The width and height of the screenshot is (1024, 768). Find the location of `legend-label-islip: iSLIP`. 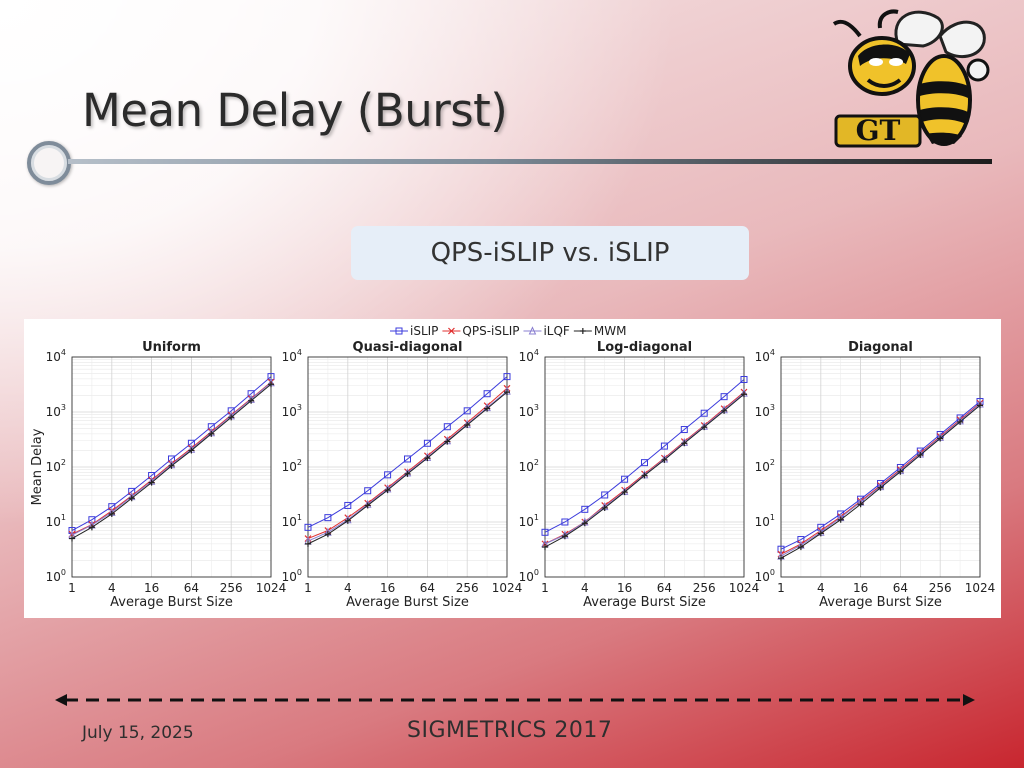

legend-label-islip: iSLIP is located at coordinates (424, 331).